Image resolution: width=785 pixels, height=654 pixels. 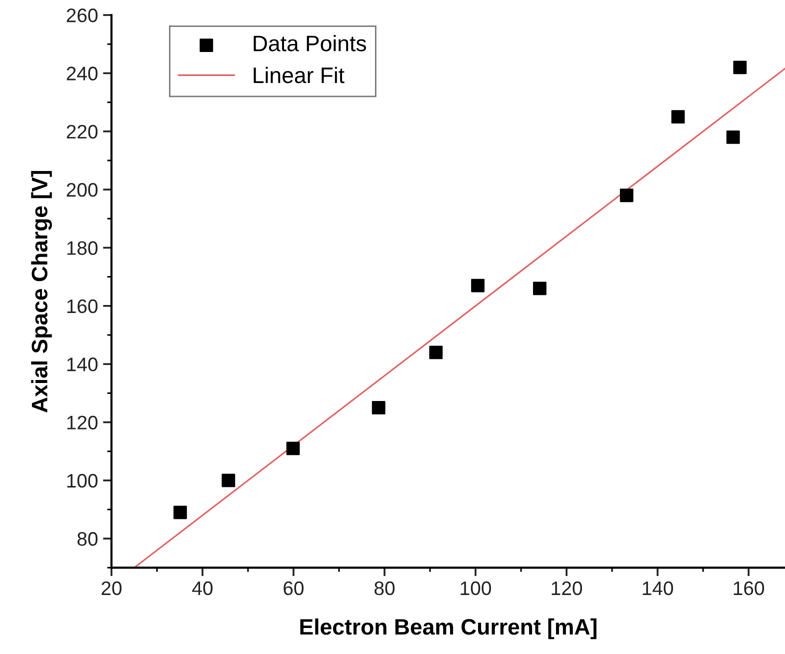 I want to click on x-tick-label: 120, so click(x=567, y=588).